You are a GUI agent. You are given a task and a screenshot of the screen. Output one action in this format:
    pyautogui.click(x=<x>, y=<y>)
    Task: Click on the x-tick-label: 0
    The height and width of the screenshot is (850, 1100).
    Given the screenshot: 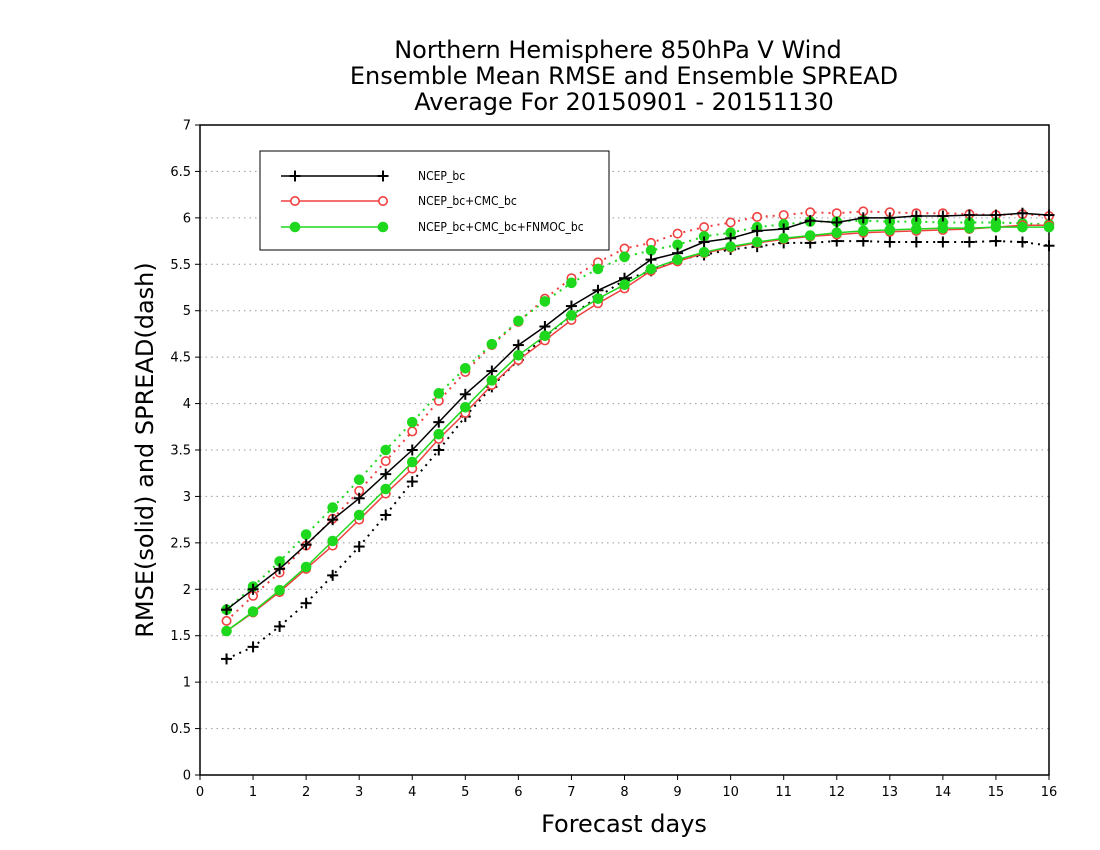 What is the action you would take?
    pyautogui.click(x=200, y=792)
    